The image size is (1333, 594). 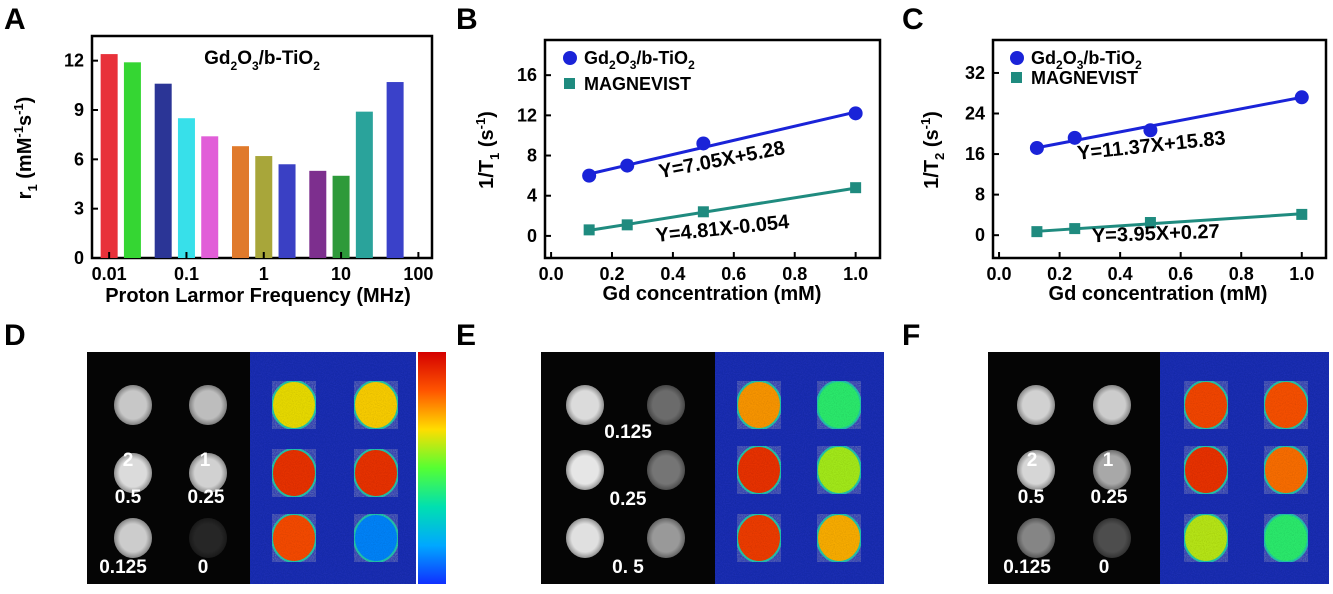 What do you see at coordinates (1031, 497) in the screenshot?
I see `mri-f-label-3: 0.5` at bounding box center [1031, 497].